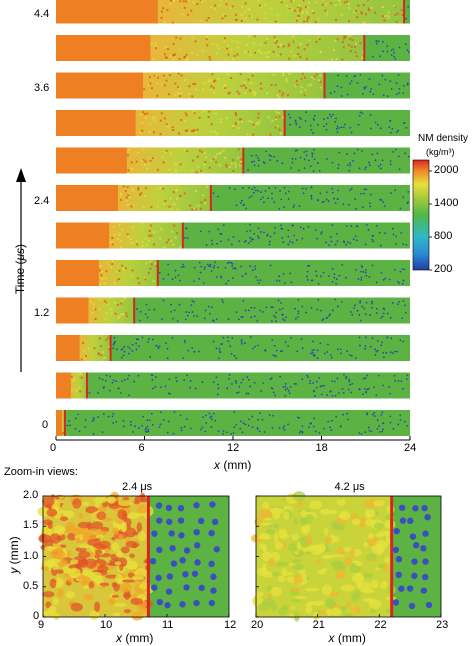 This screenshot has height=646, width=474. I want to click on strip-t2, so click(233, 235).